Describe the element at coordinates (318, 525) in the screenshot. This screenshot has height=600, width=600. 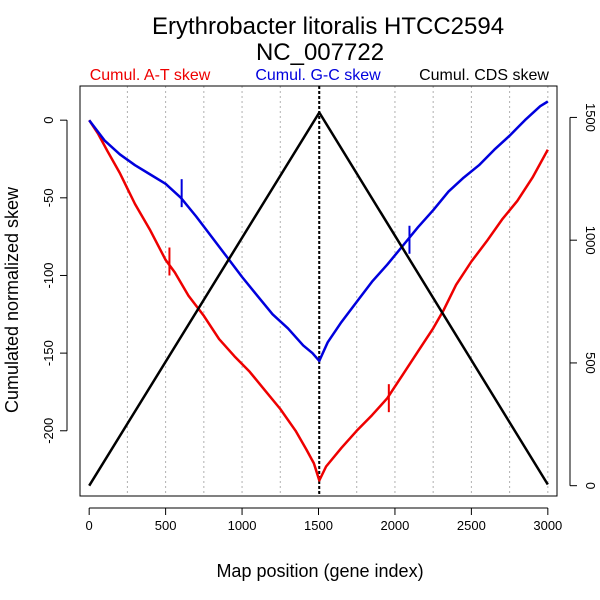
I see `x-tick-label-1500: 1500` at that location.